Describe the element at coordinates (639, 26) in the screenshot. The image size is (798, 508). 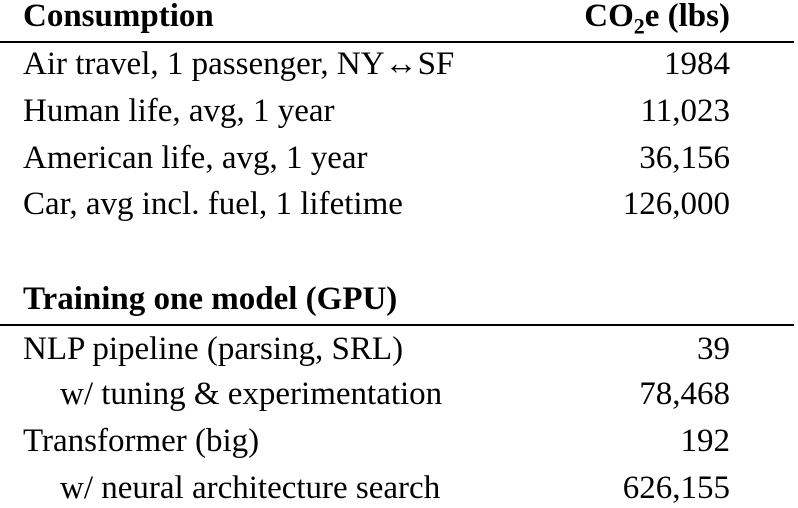
I see `co2-header-subscript: 2` at that location.